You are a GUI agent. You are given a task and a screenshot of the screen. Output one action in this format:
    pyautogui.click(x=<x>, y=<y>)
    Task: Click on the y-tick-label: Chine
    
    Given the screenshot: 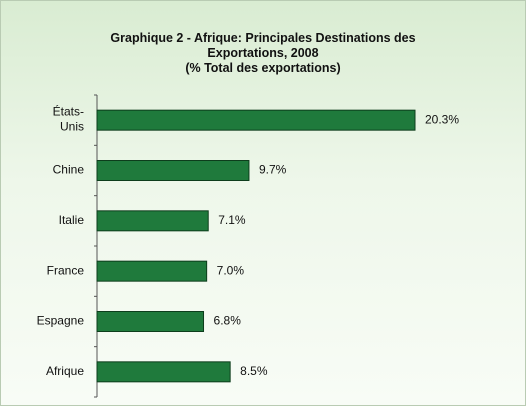 What is the action you would take?
    pyautogui.click(x=69, y=170)
    